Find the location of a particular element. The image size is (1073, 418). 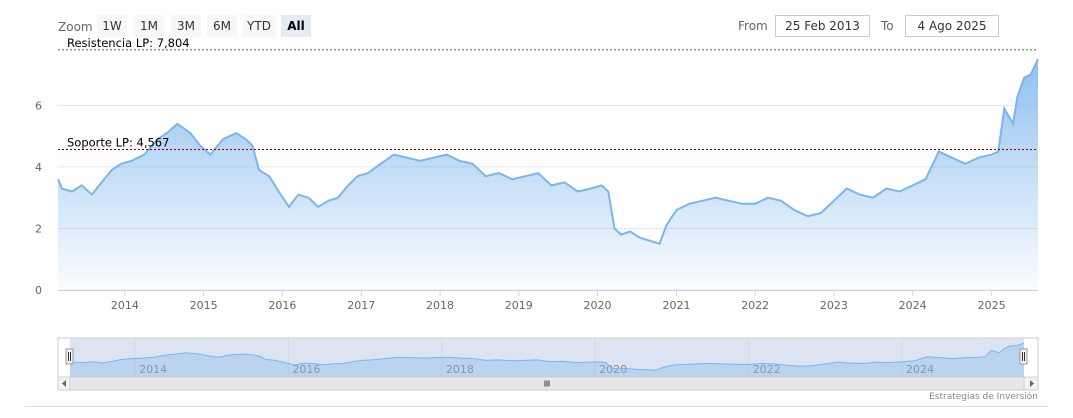

y-tick-label: 2 is located at coordinates (38, 228).